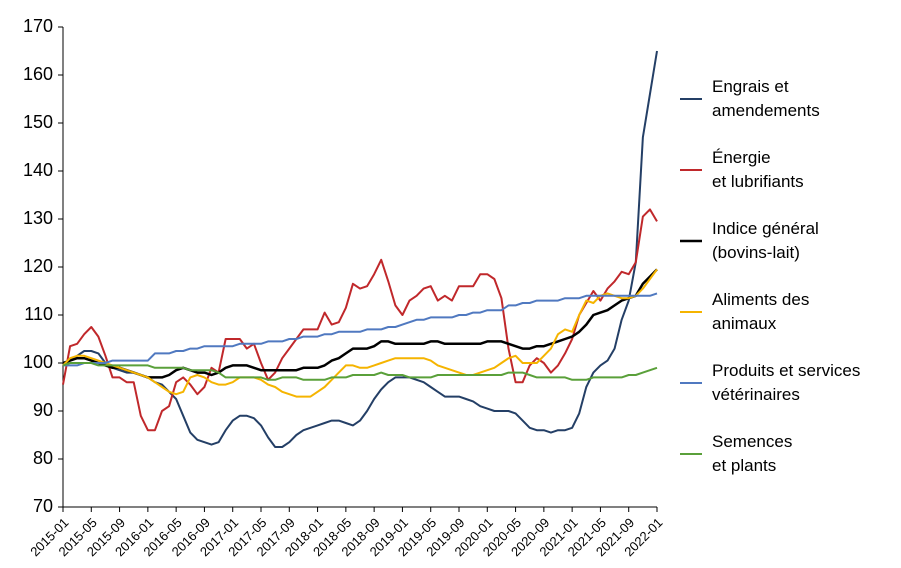  What do you see at coordinates (766, 98) in the screenshot?
I see `legend-label: Engrais et amendements` at bounding box center [766, 98].